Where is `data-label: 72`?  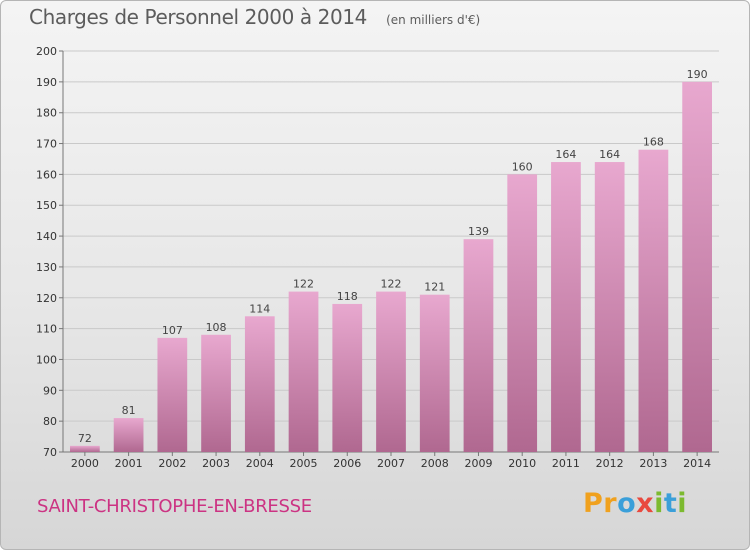
data-label: 72 is located at coordinates (85, 438).